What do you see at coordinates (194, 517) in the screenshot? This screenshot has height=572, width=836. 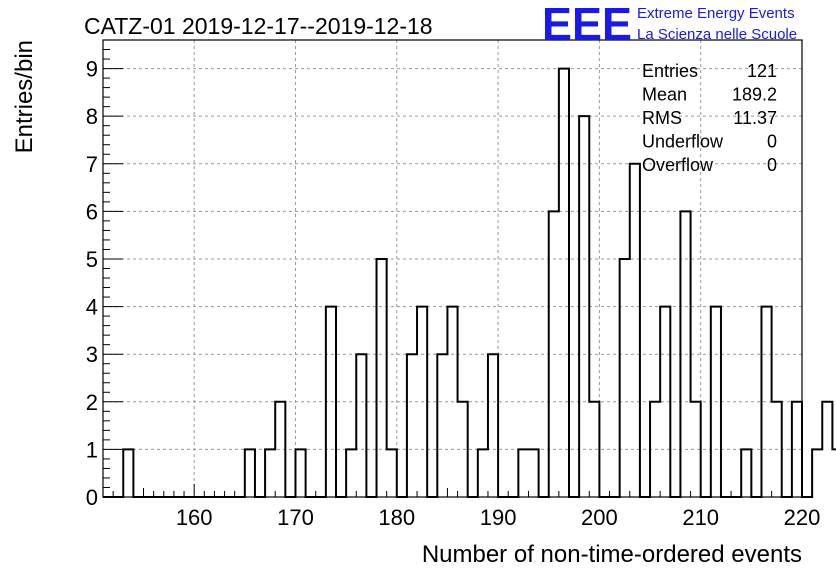 I see `x-tick-label: 160` at bounding box center [194, 517].